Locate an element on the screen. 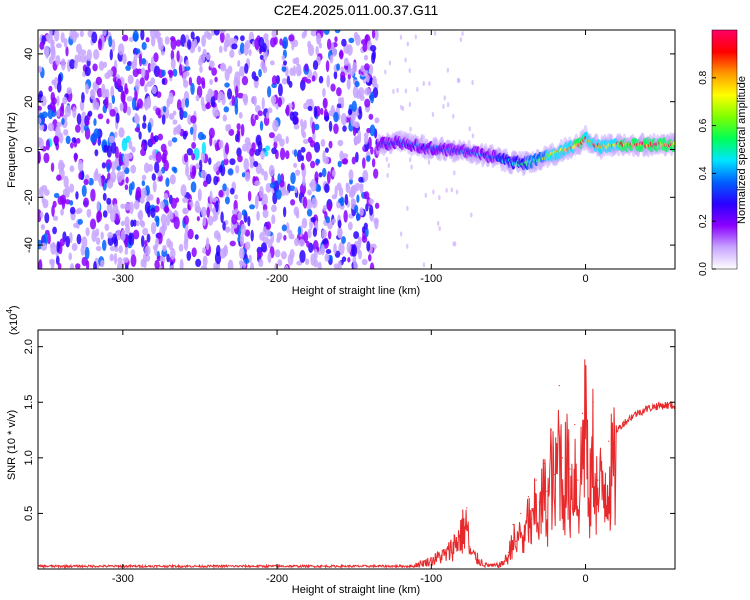 This screenshot has width=750, height=600. snr-ytick-label: 2.0 is located at coordinates (29, 346).